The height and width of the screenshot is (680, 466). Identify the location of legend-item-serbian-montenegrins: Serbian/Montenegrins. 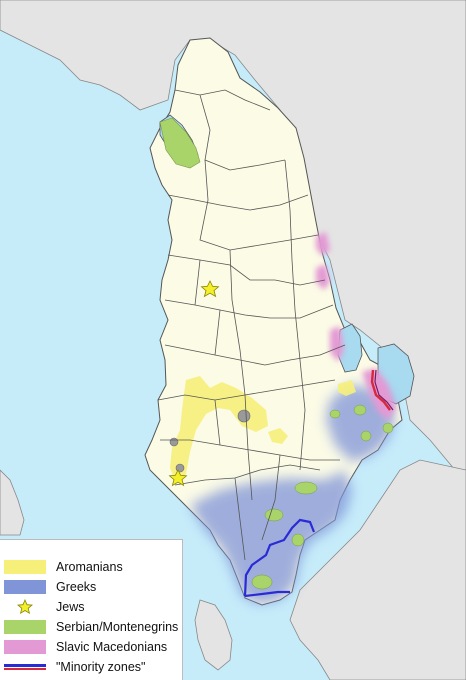
(91, 627).